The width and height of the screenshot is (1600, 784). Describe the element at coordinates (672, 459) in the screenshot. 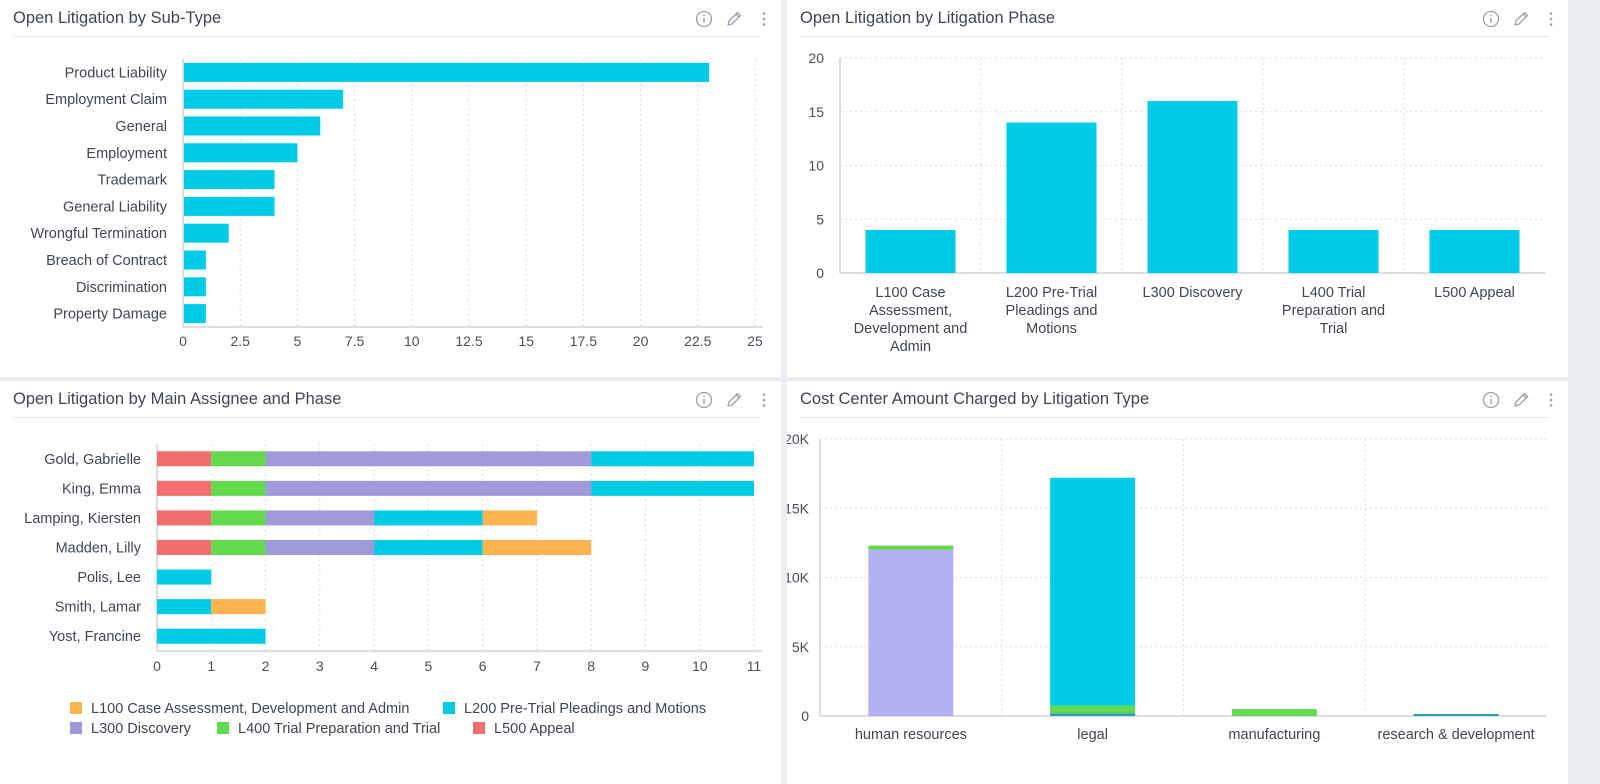

I see `bar-segment-gold-gabrielle-l200` at that location.